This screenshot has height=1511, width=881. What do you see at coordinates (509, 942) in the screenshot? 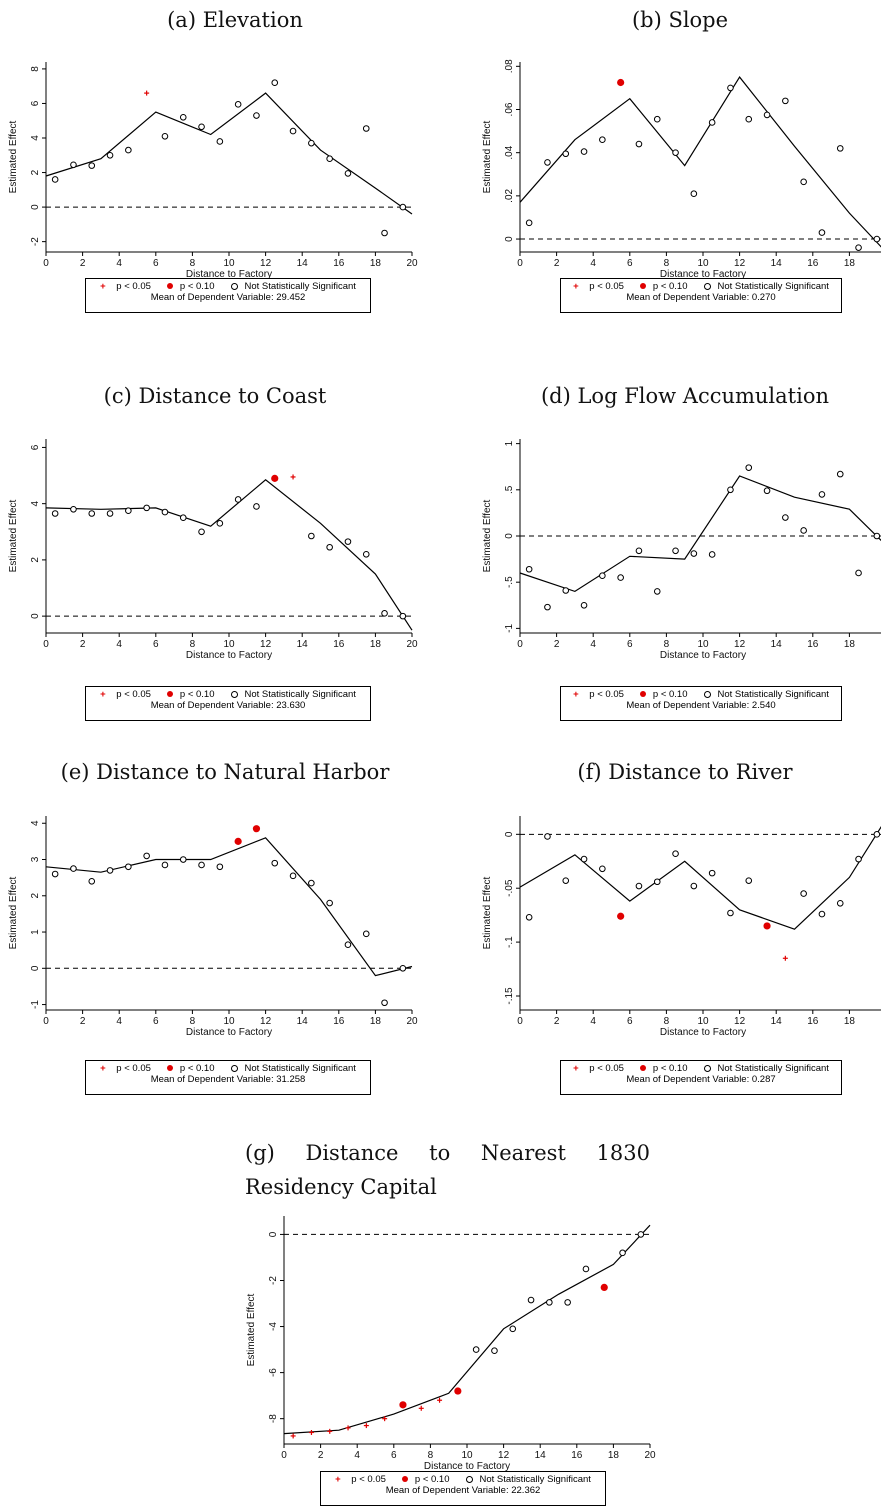
I see `y-tick-label: -.1` at bounding box center [509, 942].